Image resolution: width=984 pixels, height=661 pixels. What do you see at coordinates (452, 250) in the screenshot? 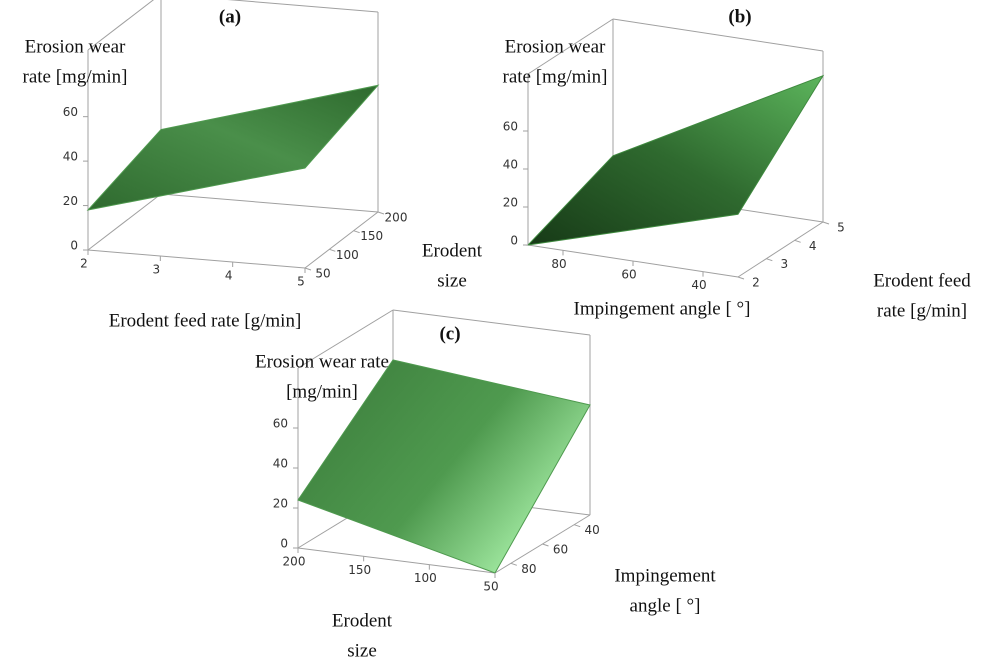
I see `y-axis-label: Erodent` at bounding box center [452, 250].